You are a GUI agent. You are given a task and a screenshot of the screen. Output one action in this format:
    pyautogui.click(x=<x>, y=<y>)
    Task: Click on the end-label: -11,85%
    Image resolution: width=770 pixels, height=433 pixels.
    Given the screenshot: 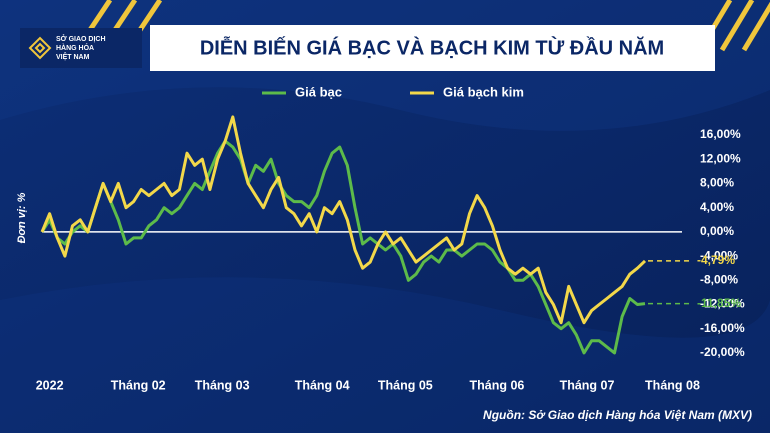 What is the action you would take?
    pyautogui.click(x=719, y=303)
    